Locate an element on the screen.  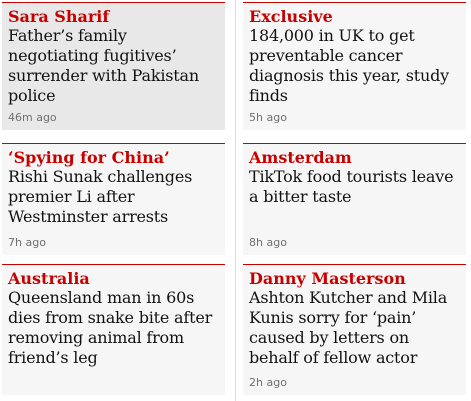
card-kicker: ‘Spying for China’ is located at coordinates (89, 157).